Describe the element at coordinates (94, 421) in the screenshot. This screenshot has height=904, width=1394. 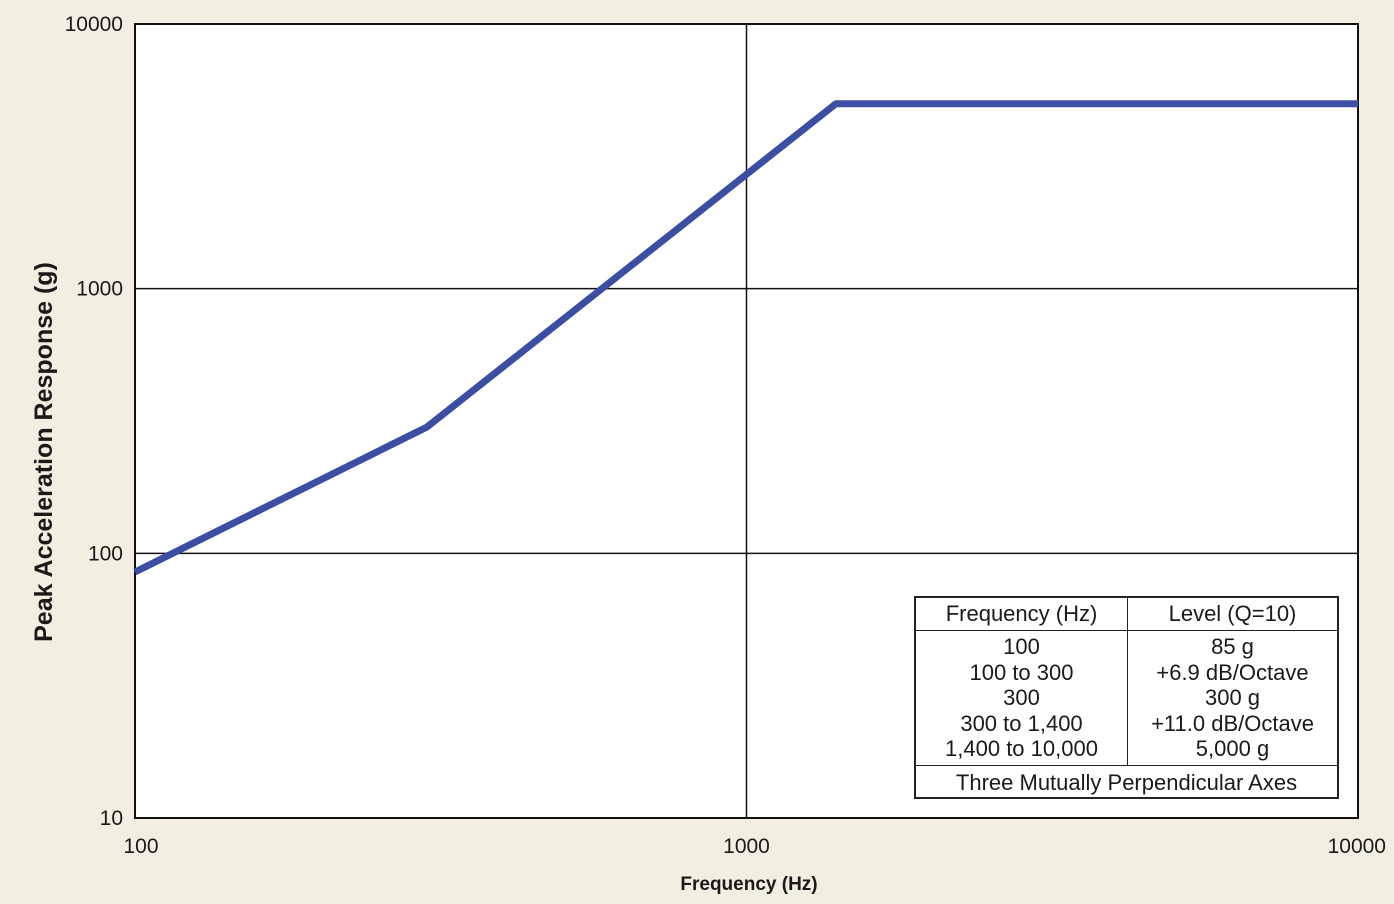
I see `y-axis-ticks: 10 100 1000 10000` at that location.